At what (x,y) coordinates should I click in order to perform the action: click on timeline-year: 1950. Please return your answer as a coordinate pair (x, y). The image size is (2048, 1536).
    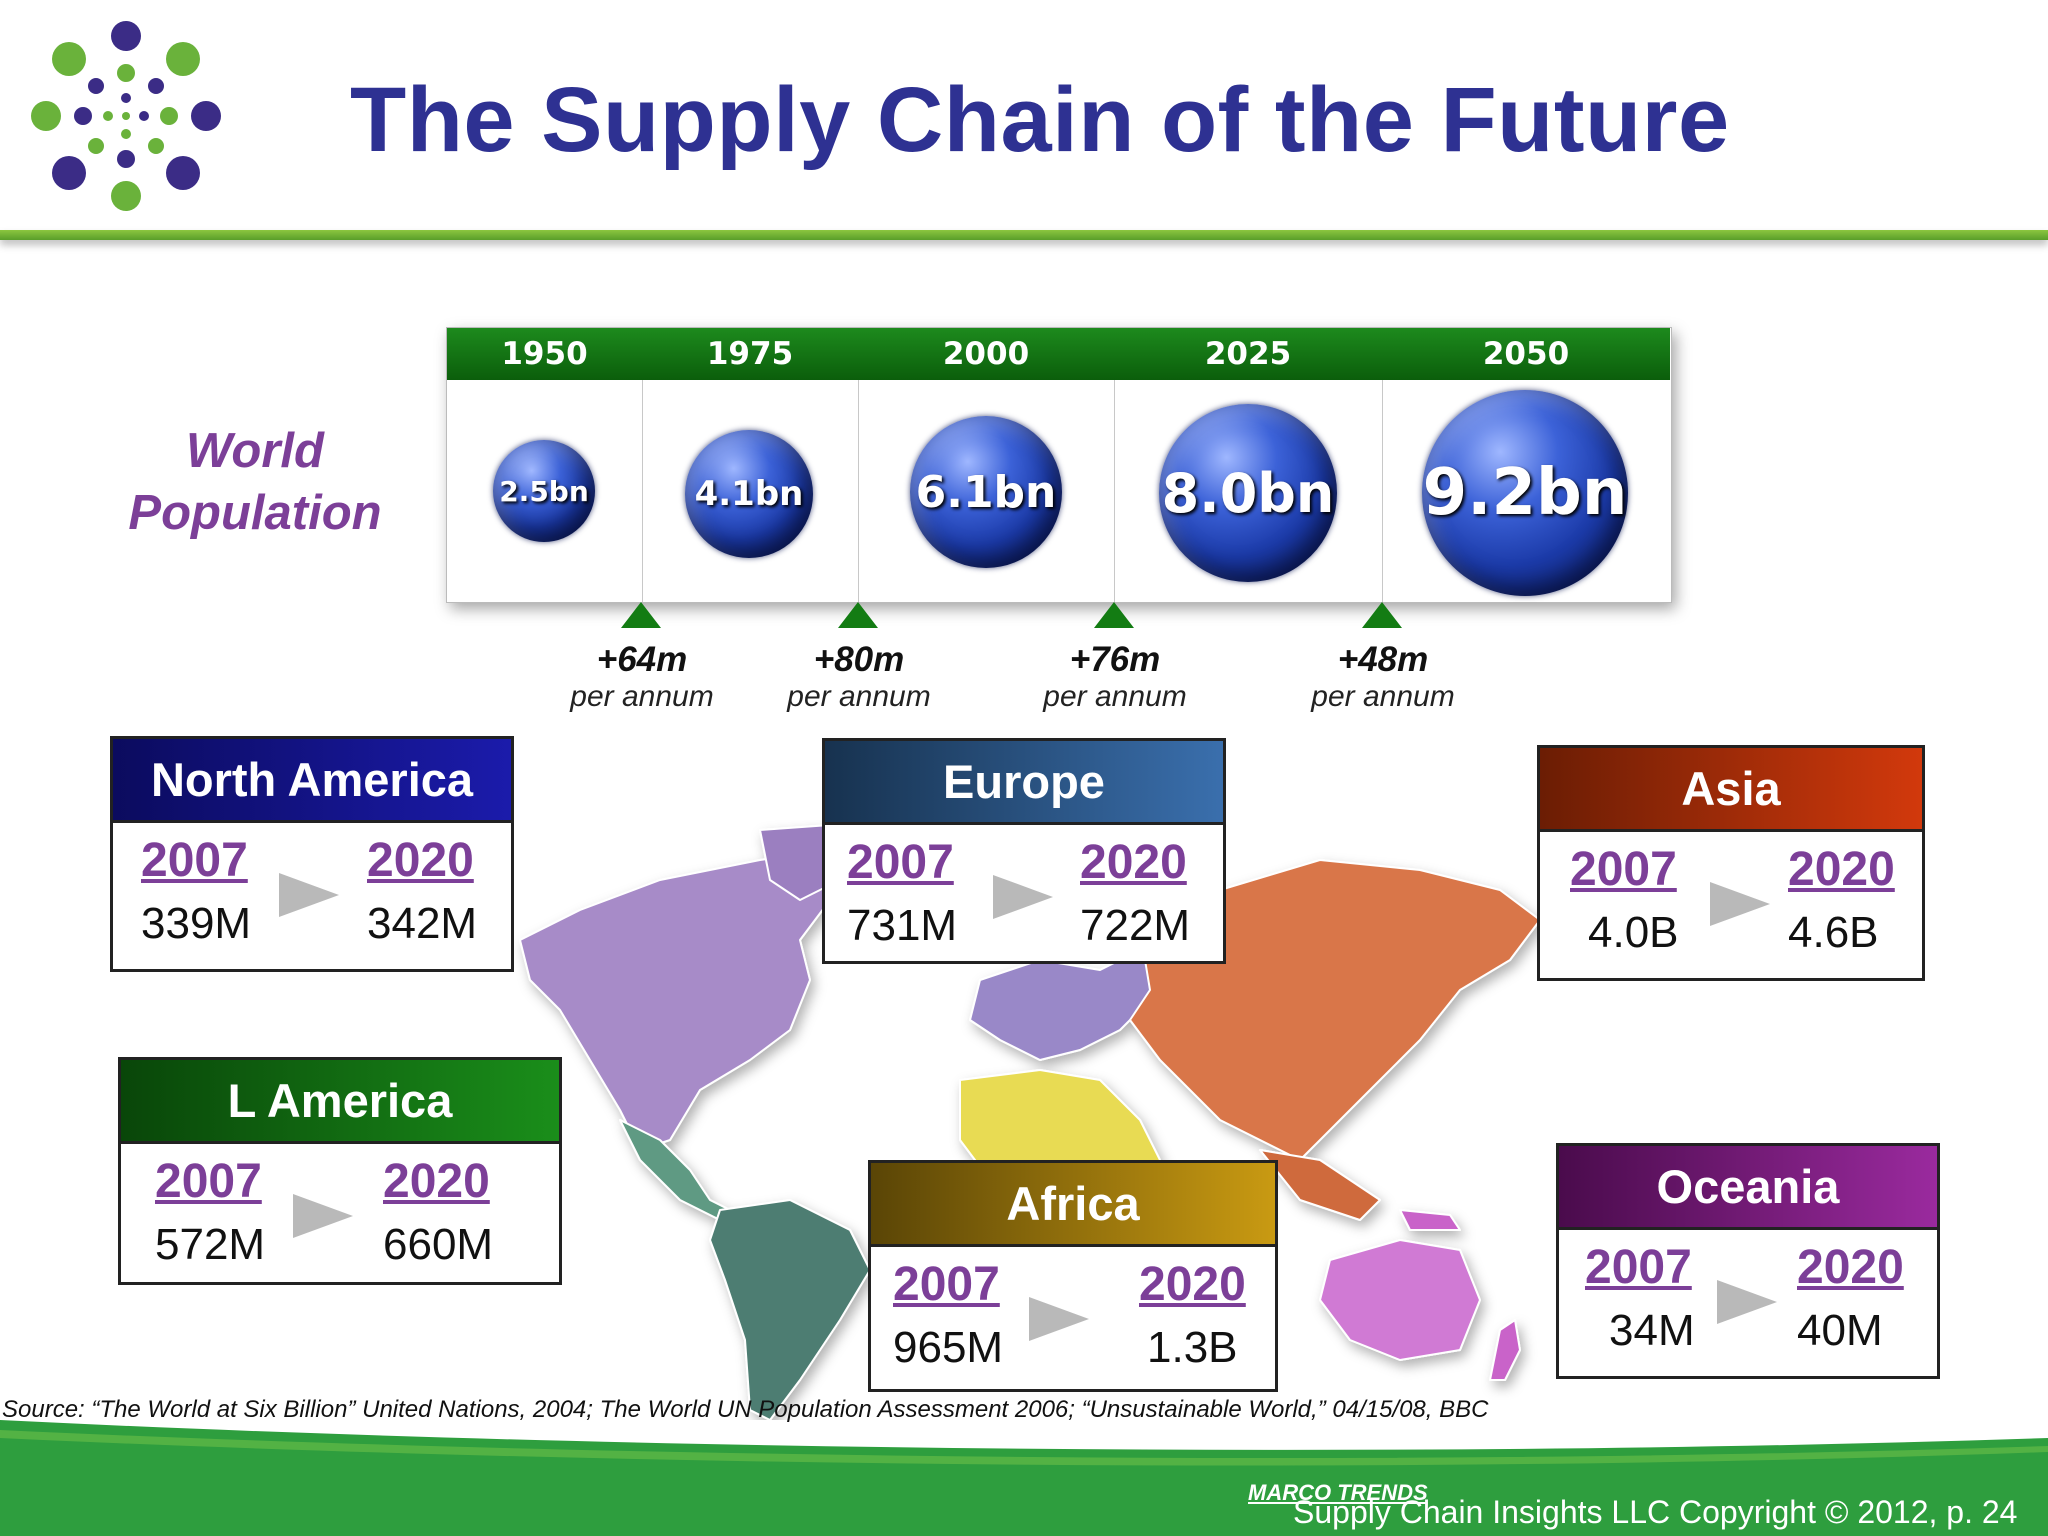
    Looking at the image, I should click on (544, 354).